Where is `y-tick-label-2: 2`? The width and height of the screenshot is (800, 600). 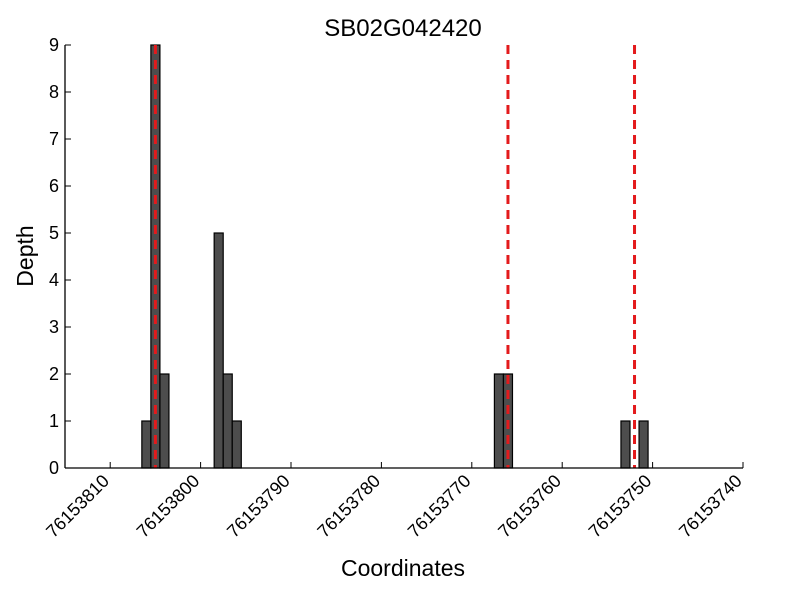 y-tick-label-2: 2 is located at coordinates (54, 374).